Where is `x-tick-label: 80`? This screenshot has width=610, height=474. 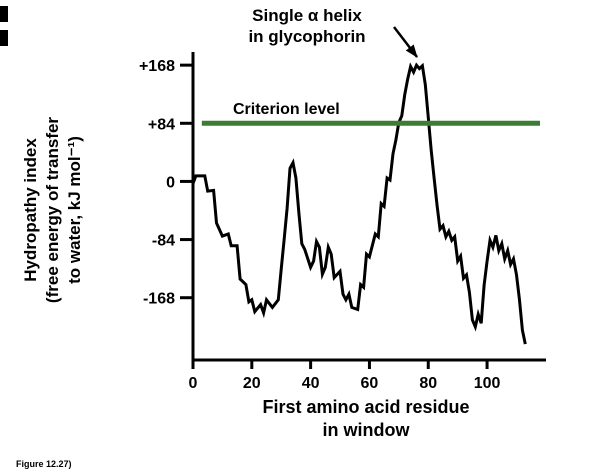
x-tick-label: 80 is located at coordinates (428, 383).